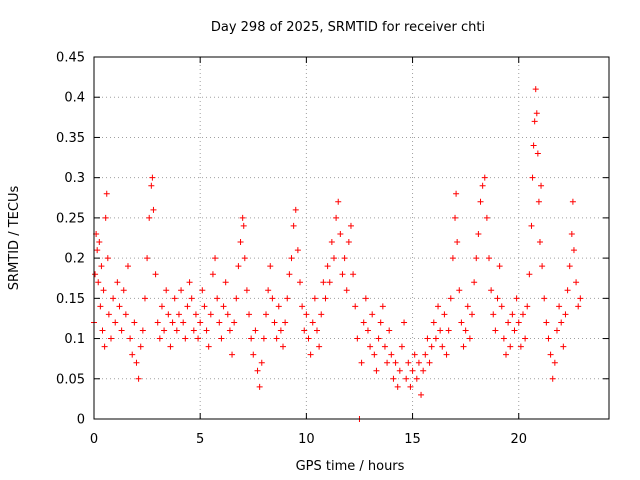 The width and height of the screenshot is (640, 480). I want to click on y-tick-label: 0.35, so click(70, 138).